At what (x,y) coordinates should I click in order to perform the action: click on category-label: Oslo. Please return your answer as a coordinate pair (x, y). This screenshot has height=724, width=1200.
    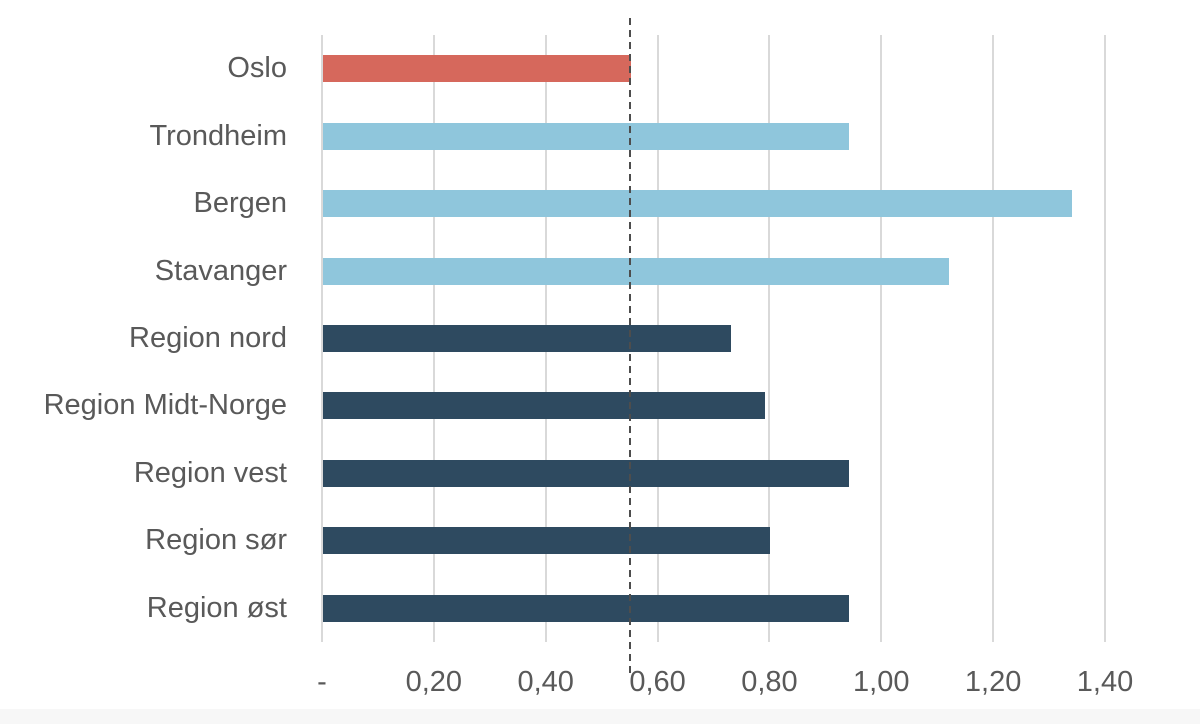
    Looking at the image, I should click on (257, 68).